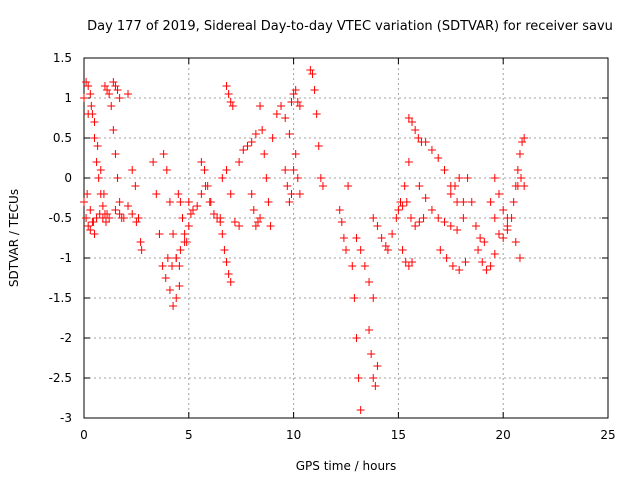 This screenshot has width=640, height=480. Describe the element at coordinates (68, 178) in the screenshot. I see `y-tick-label: 0` at that location.